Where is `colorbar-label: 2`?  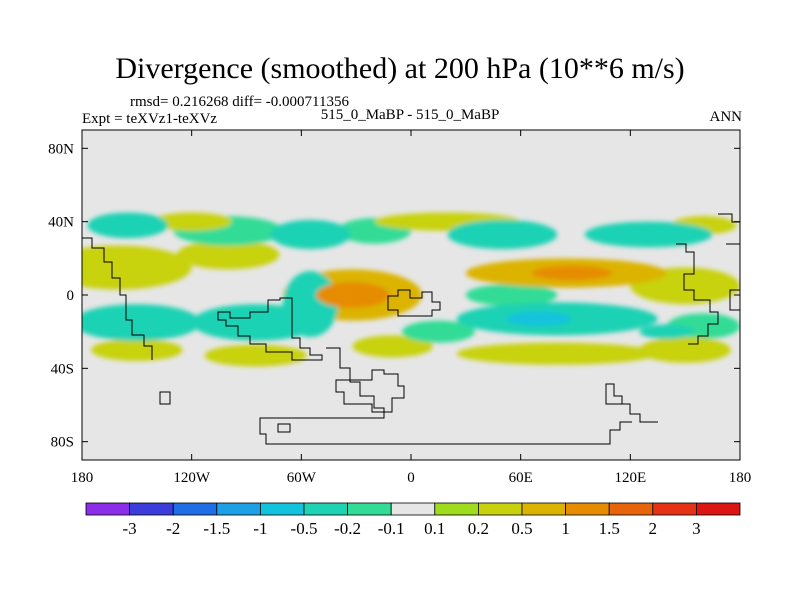 colorbar-label: 2 is located at coordinates (653, 528).